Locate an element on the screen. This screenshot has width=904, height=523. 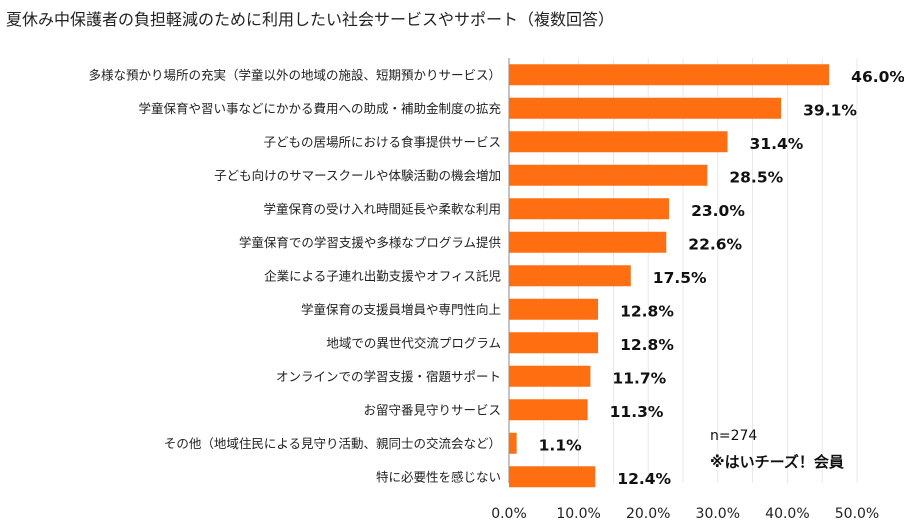
category-label: 子ども向けのサマースクールや体験活動の機会増加 is located at coordinates (357, 175).